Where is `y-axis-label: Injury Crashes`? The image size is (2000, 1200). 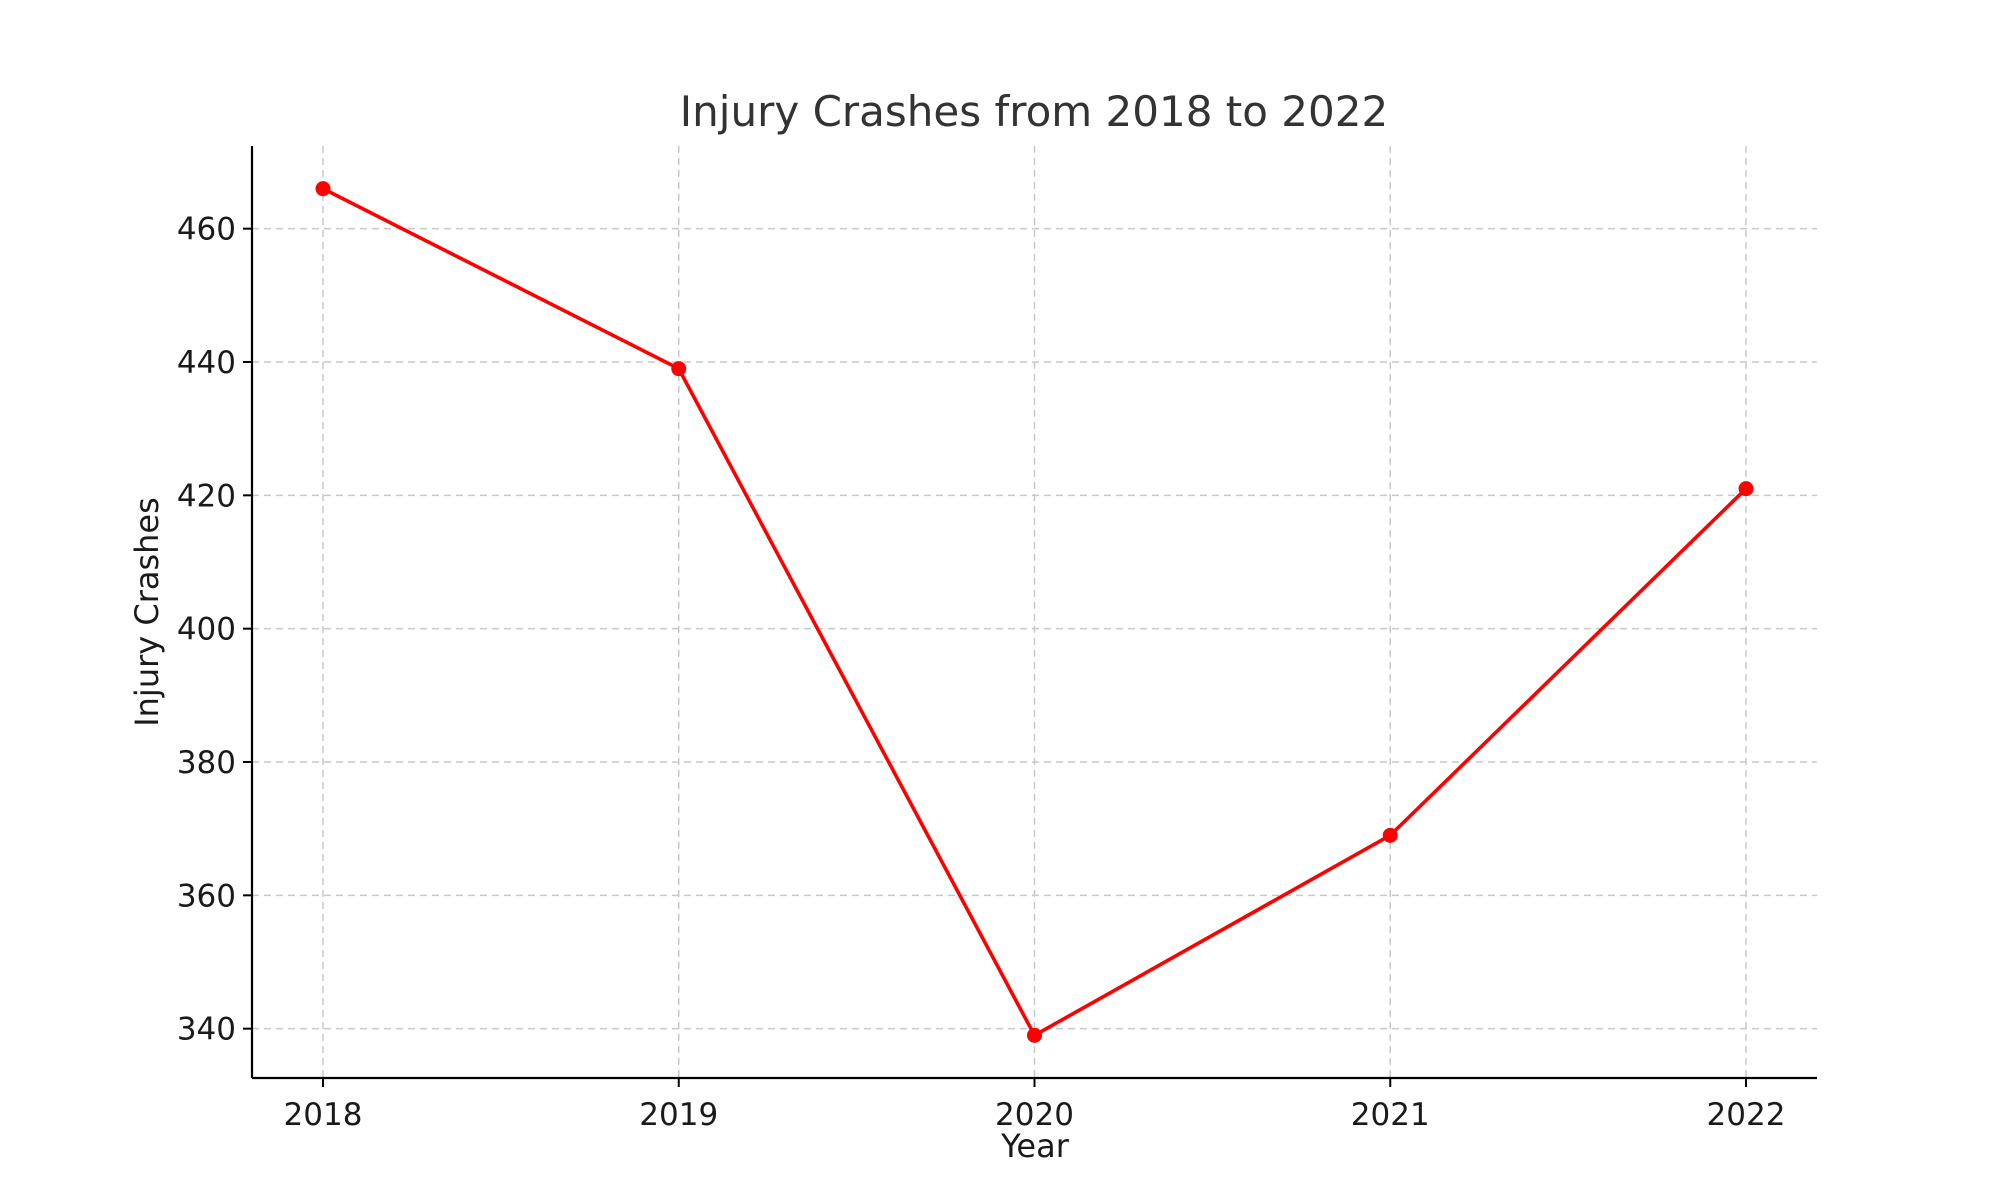 y-axis-label: Injury Crashes is located at coordinates (147, 612).